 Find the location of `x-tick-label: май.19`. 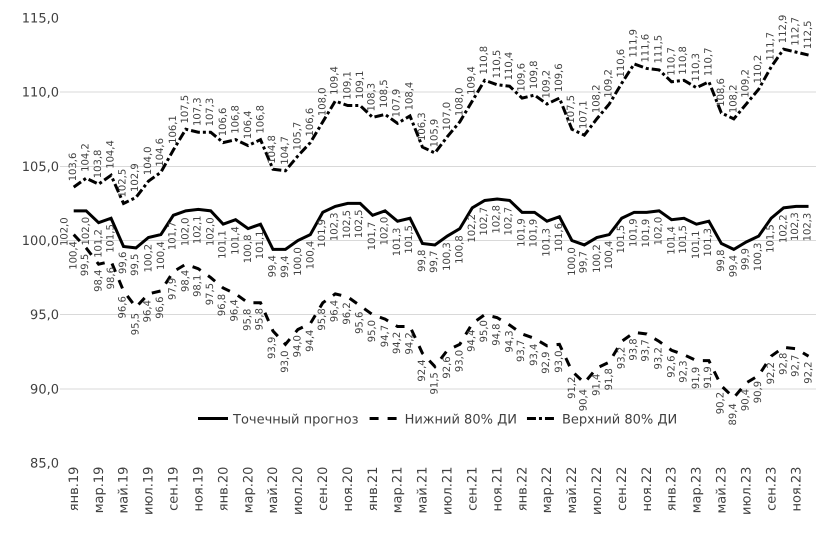

x-tick-label: май.19 is located at coordinates (124, 490).